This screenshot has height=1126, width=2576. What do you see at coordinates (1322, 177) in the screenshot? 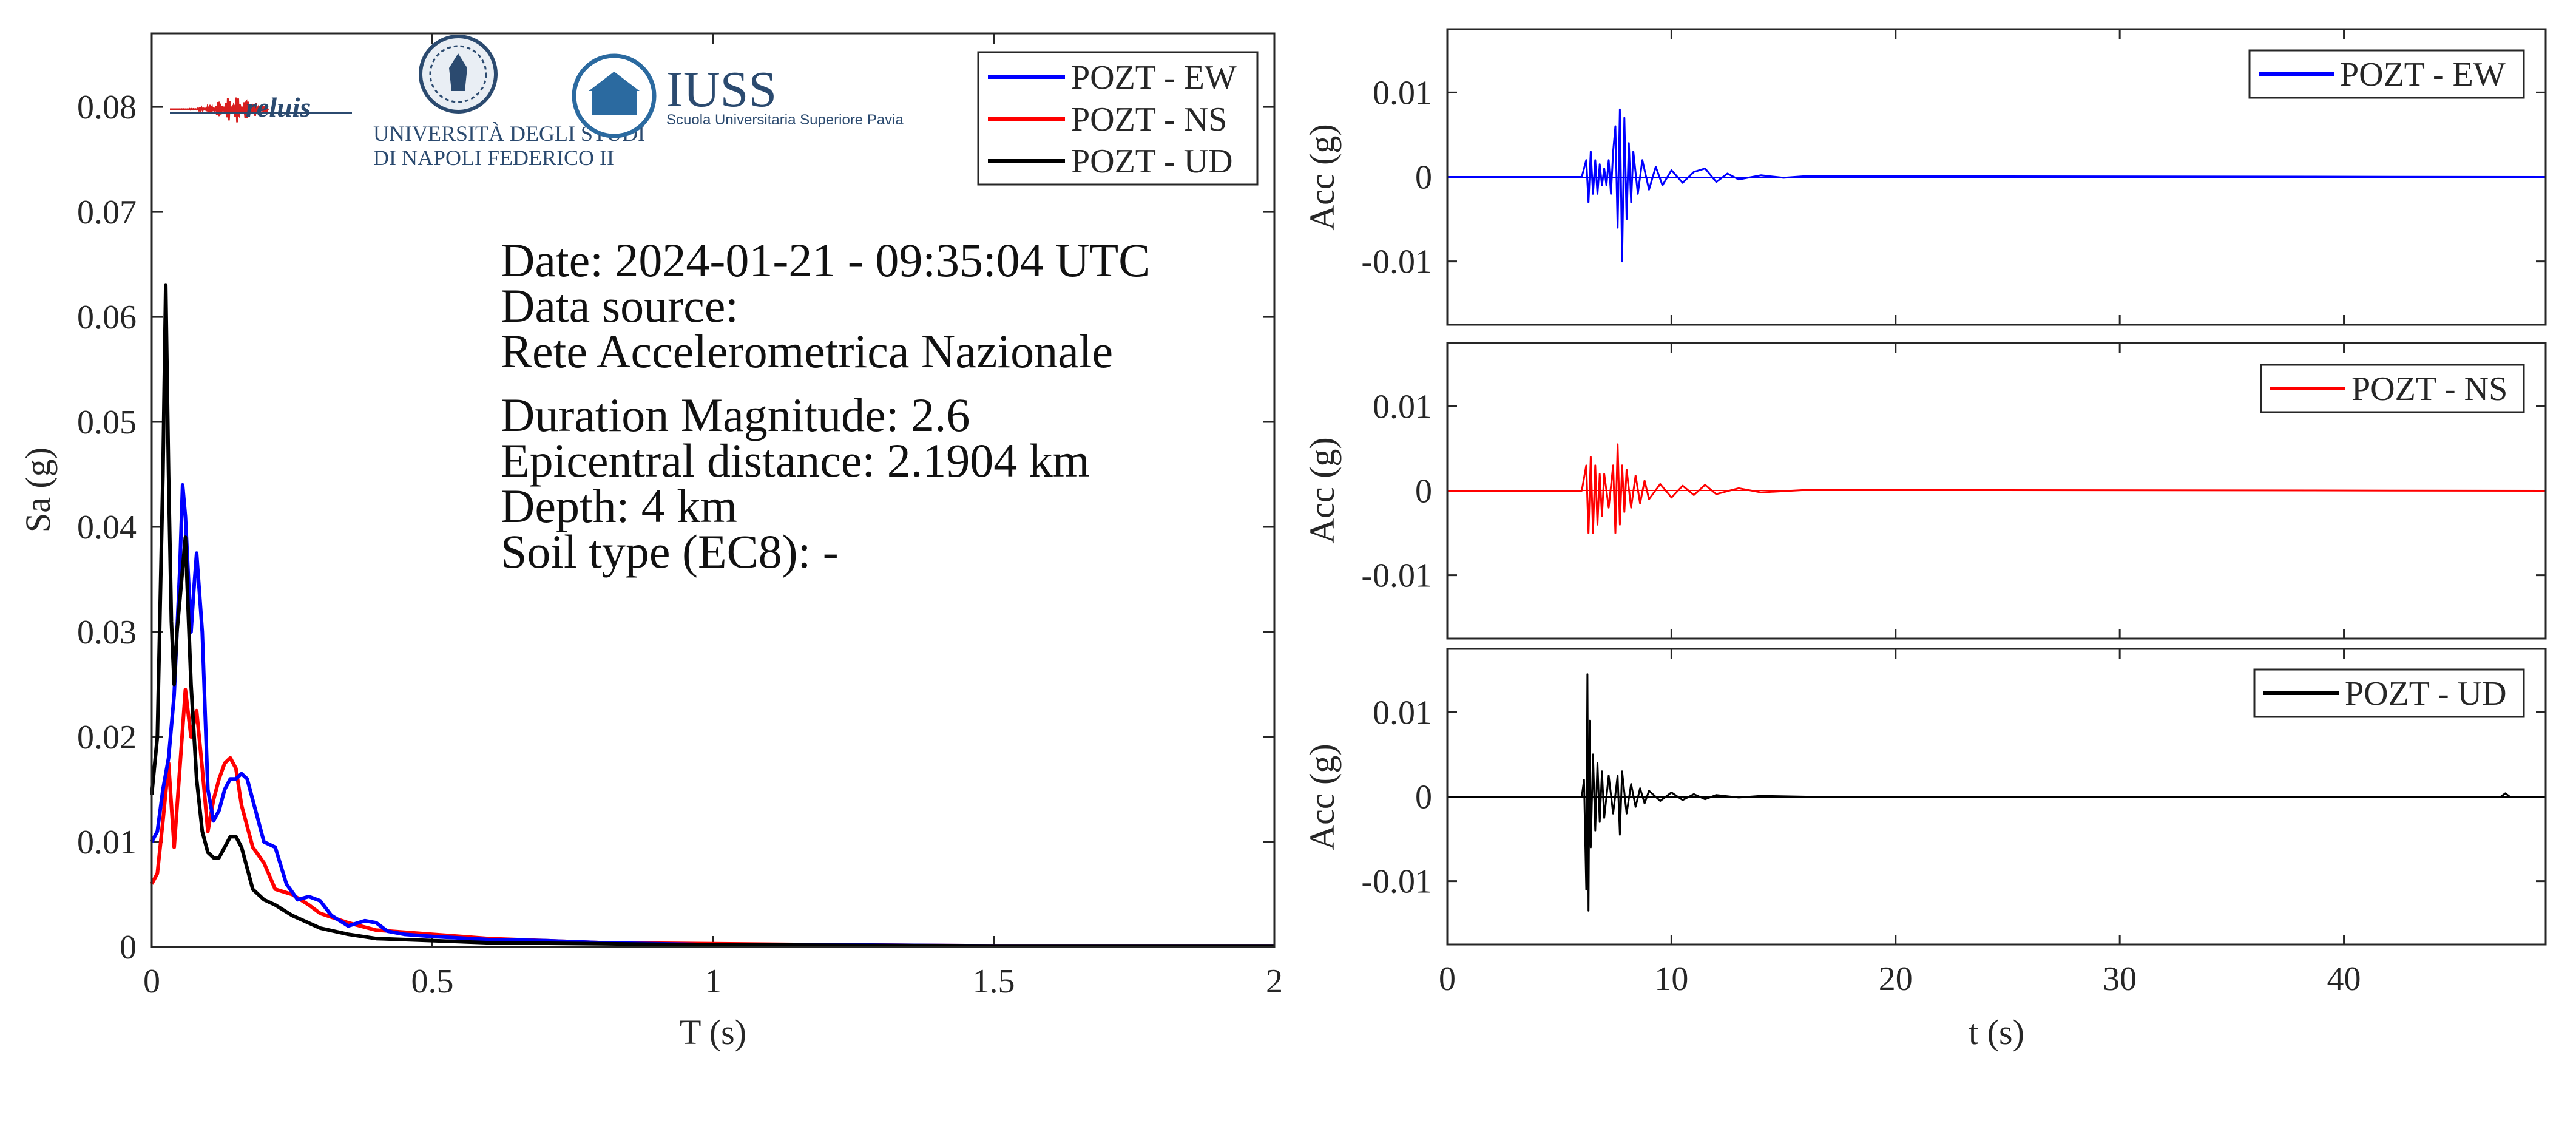
I see `acc-ew-y-axis-label: Acc (g)` at bounding box center [1322, 177].